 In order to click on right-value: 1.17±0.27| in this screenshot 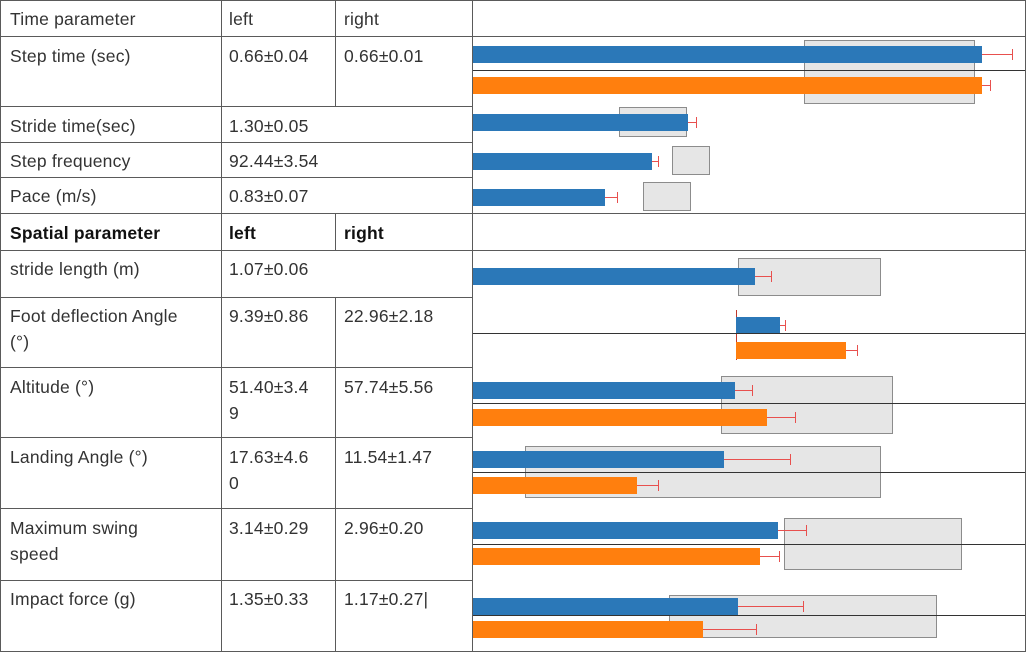, I will do `click(386, 599)`.